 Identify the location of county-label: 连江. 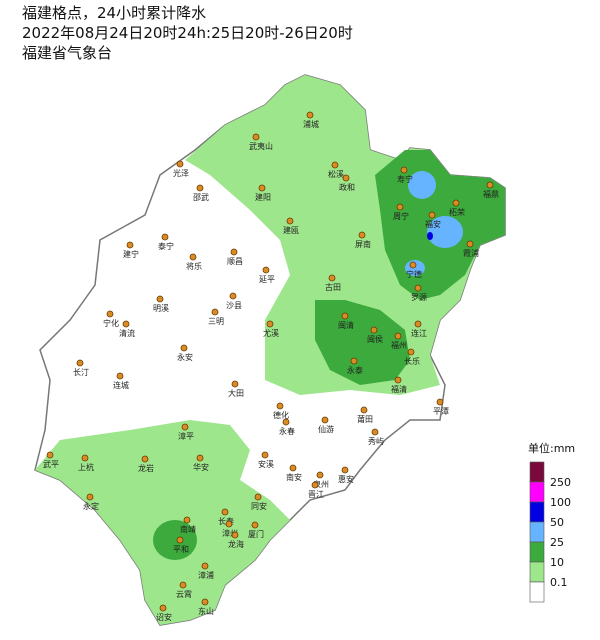
(419, 333).